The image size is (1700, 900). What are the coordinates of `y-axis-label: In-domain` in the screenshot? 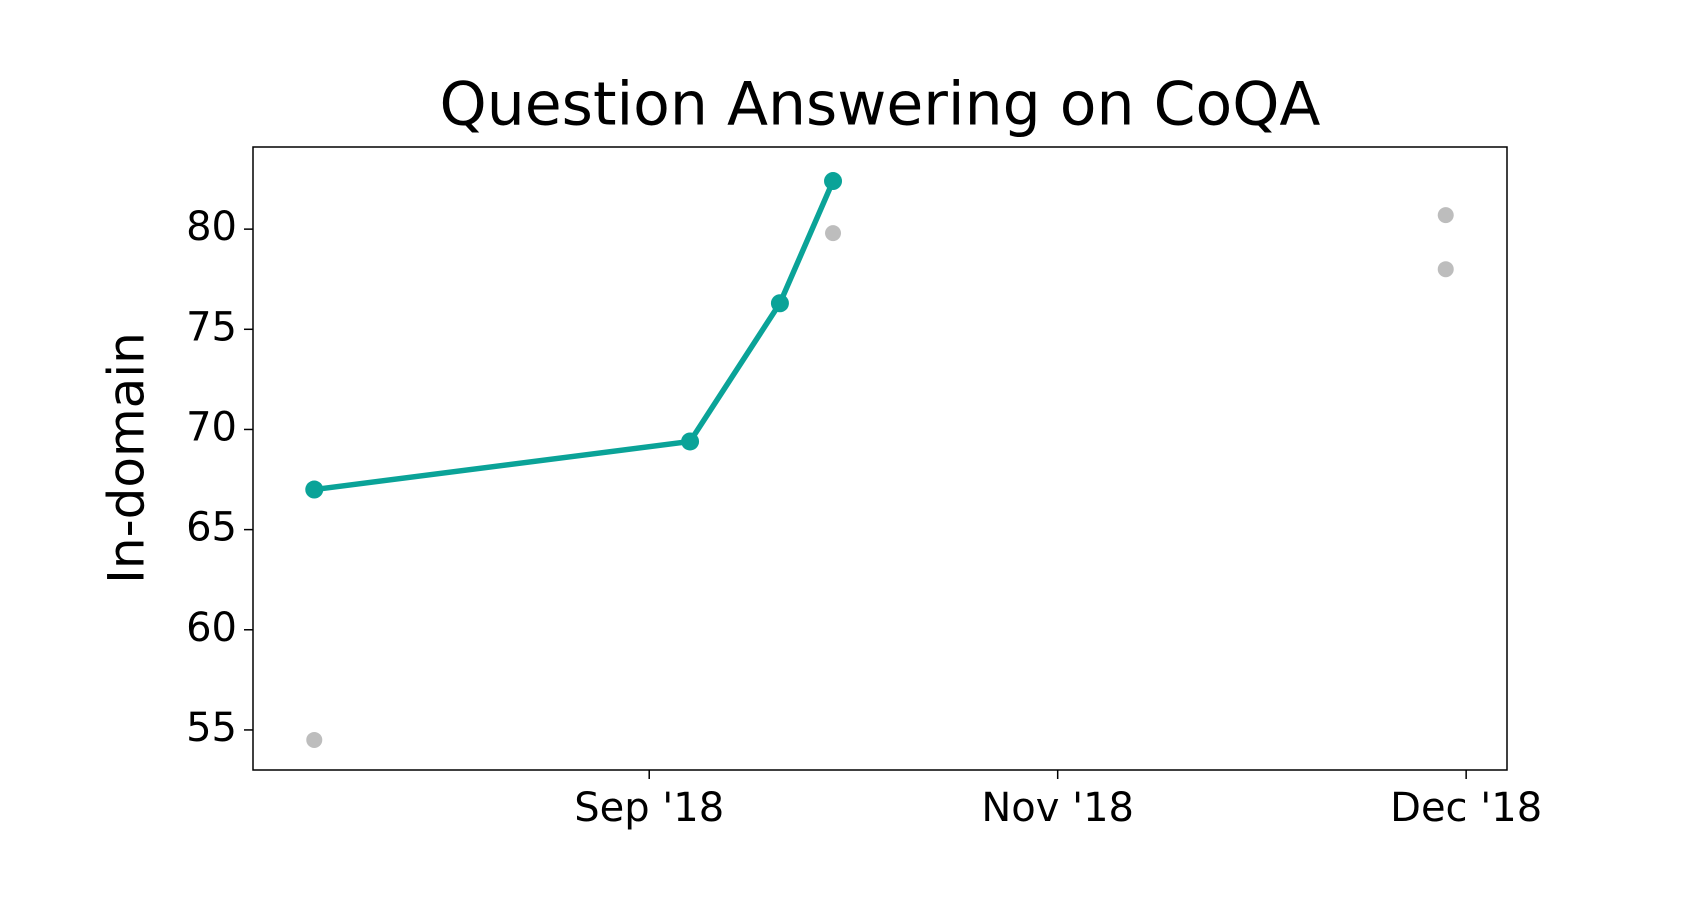 It's located at (127, 458).